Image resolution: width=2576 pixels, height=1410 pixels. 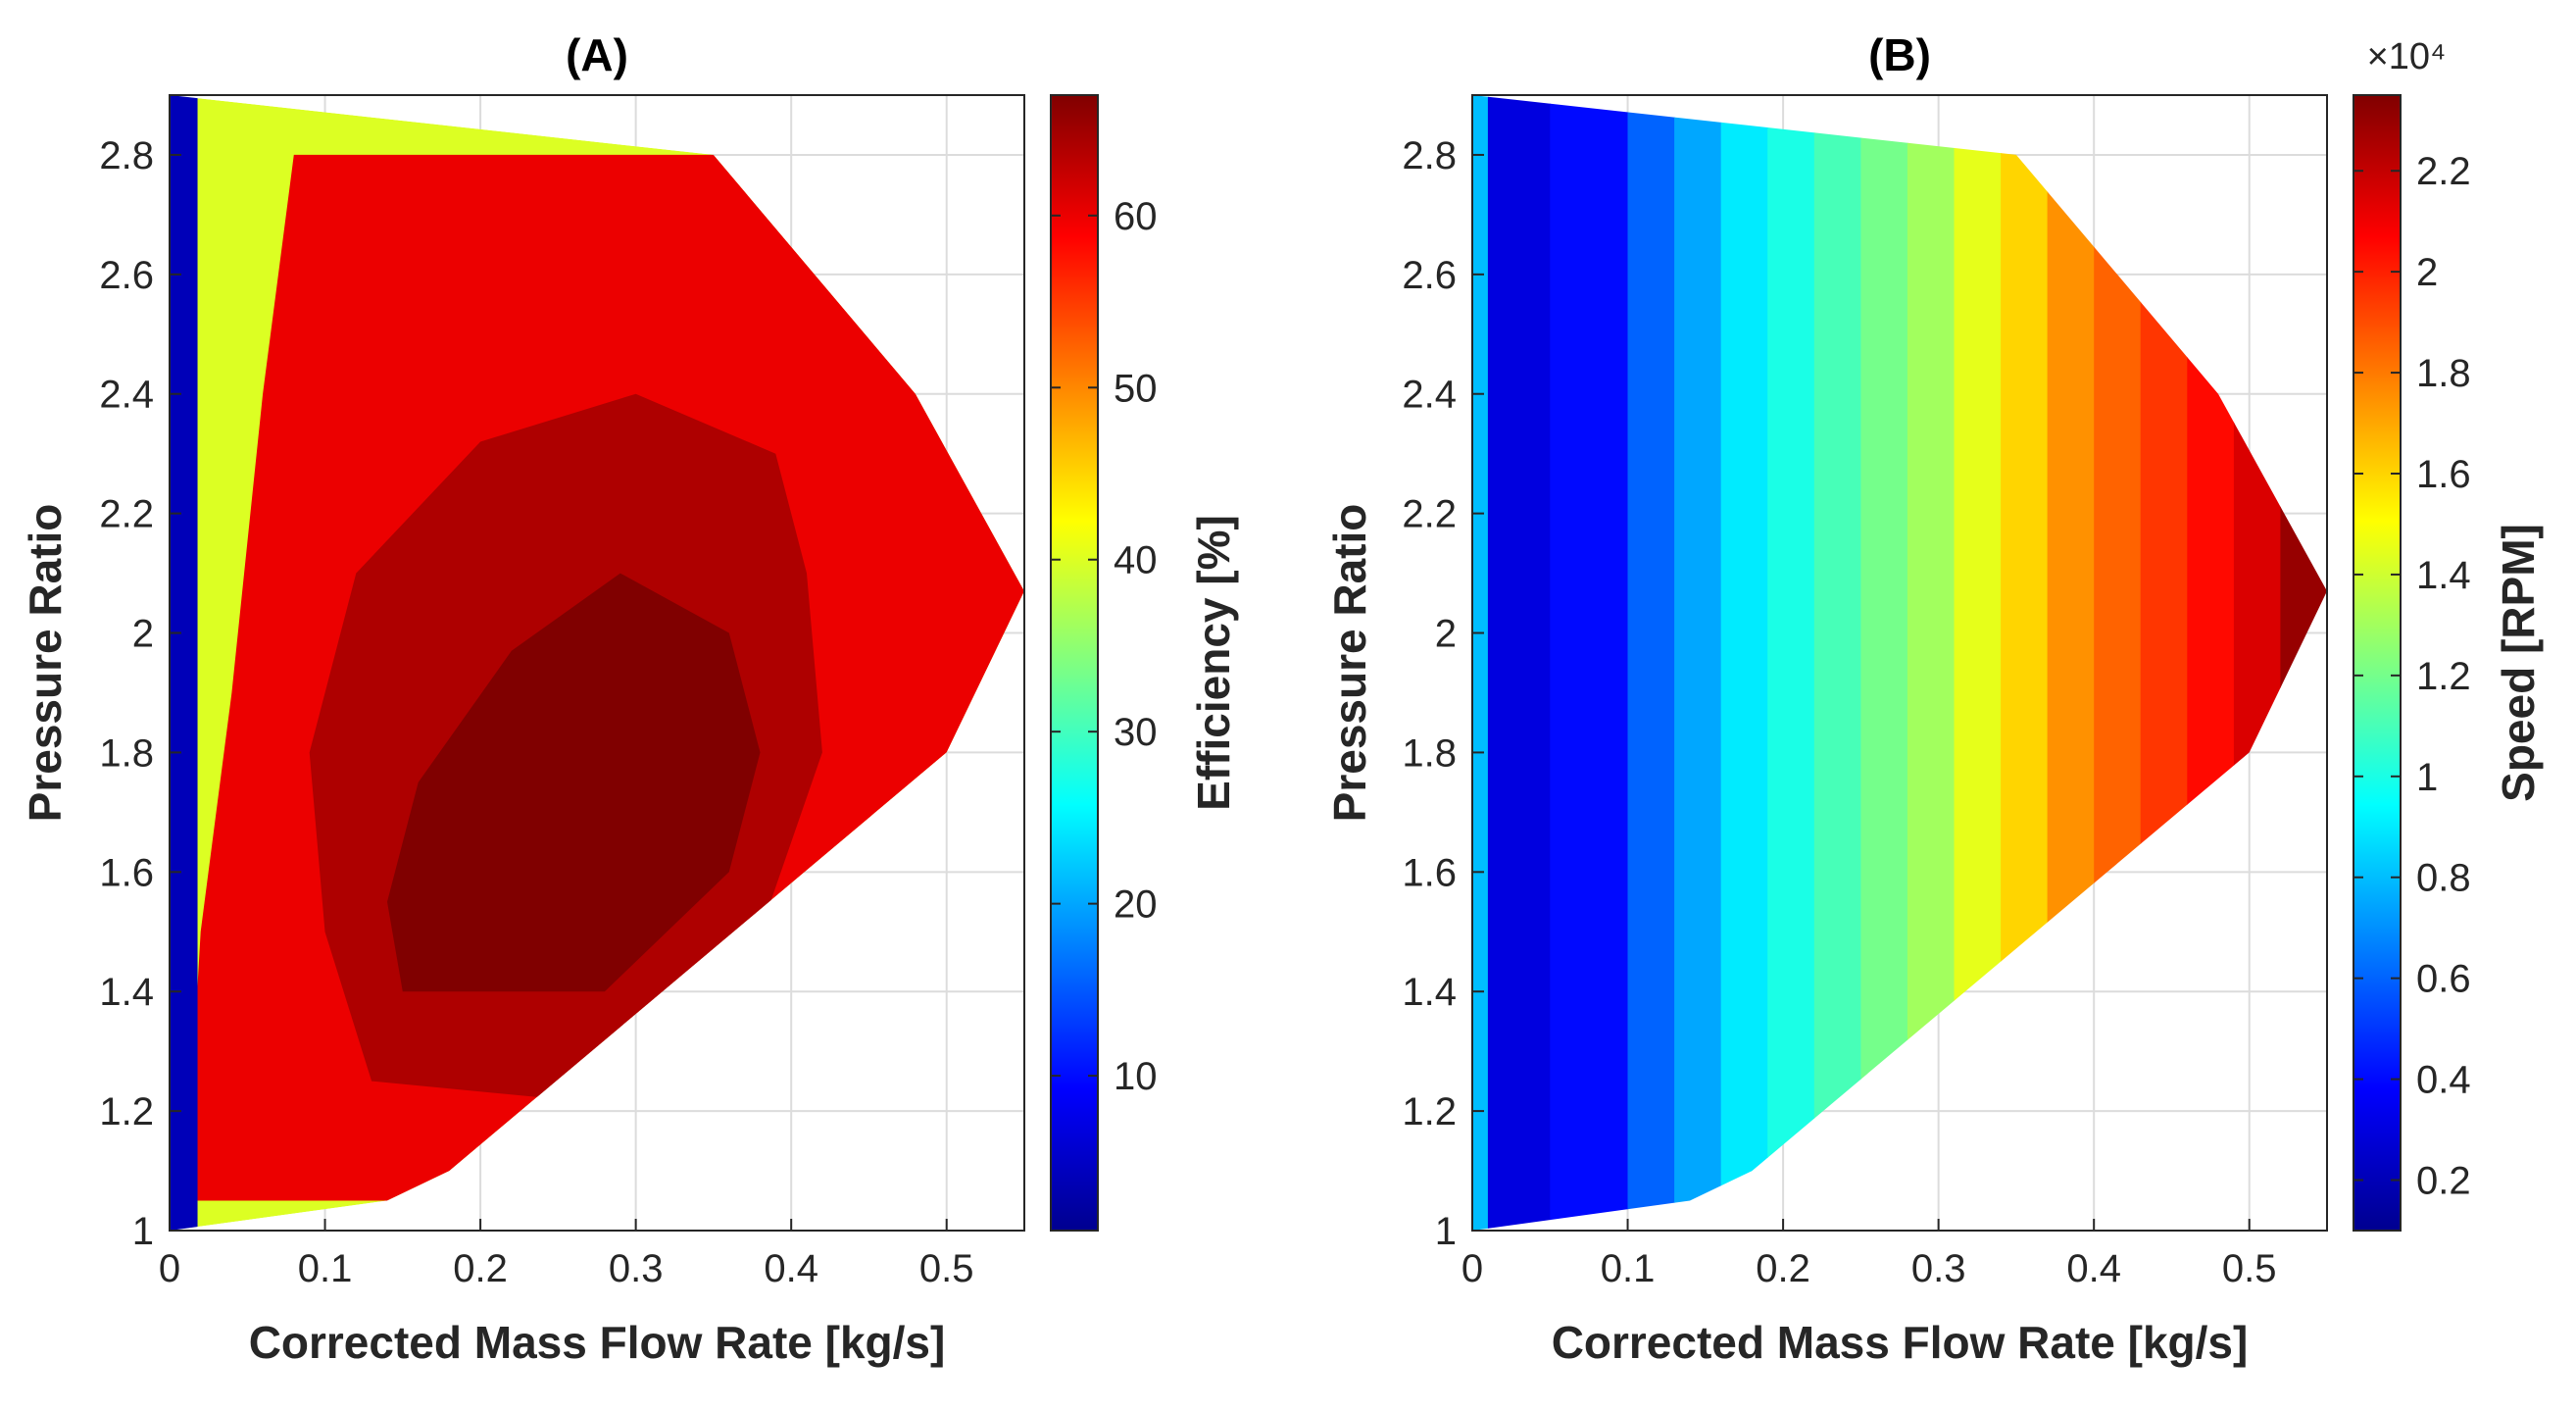 What do you see at coordinates (2443, 676) in the screenshot?
I see `colorbar-tick-label: 1.2` at bounding box center [2443, 676].